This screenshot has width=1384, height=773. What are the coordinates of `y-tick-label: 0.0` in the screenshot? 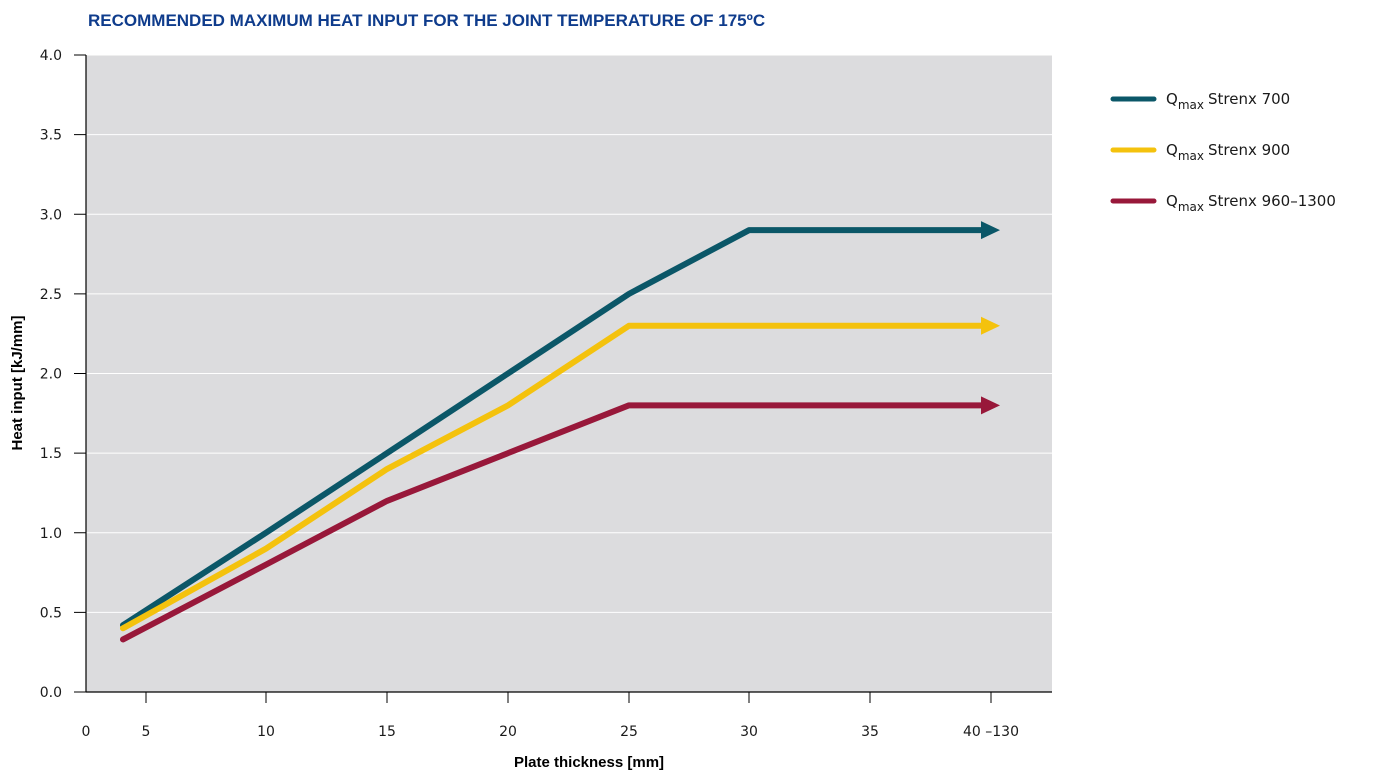 It's located at (51, 693).